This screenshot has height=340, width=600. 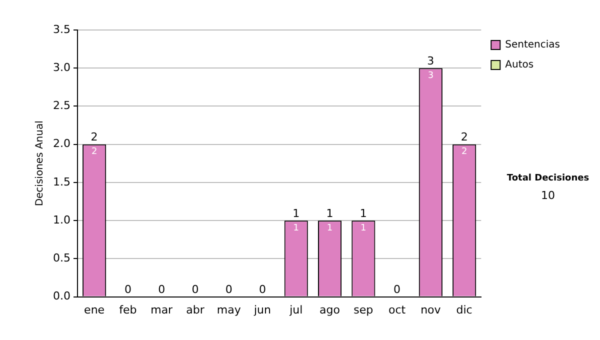 I want to click on x-tick-label: may, so click(x=229, y=309).